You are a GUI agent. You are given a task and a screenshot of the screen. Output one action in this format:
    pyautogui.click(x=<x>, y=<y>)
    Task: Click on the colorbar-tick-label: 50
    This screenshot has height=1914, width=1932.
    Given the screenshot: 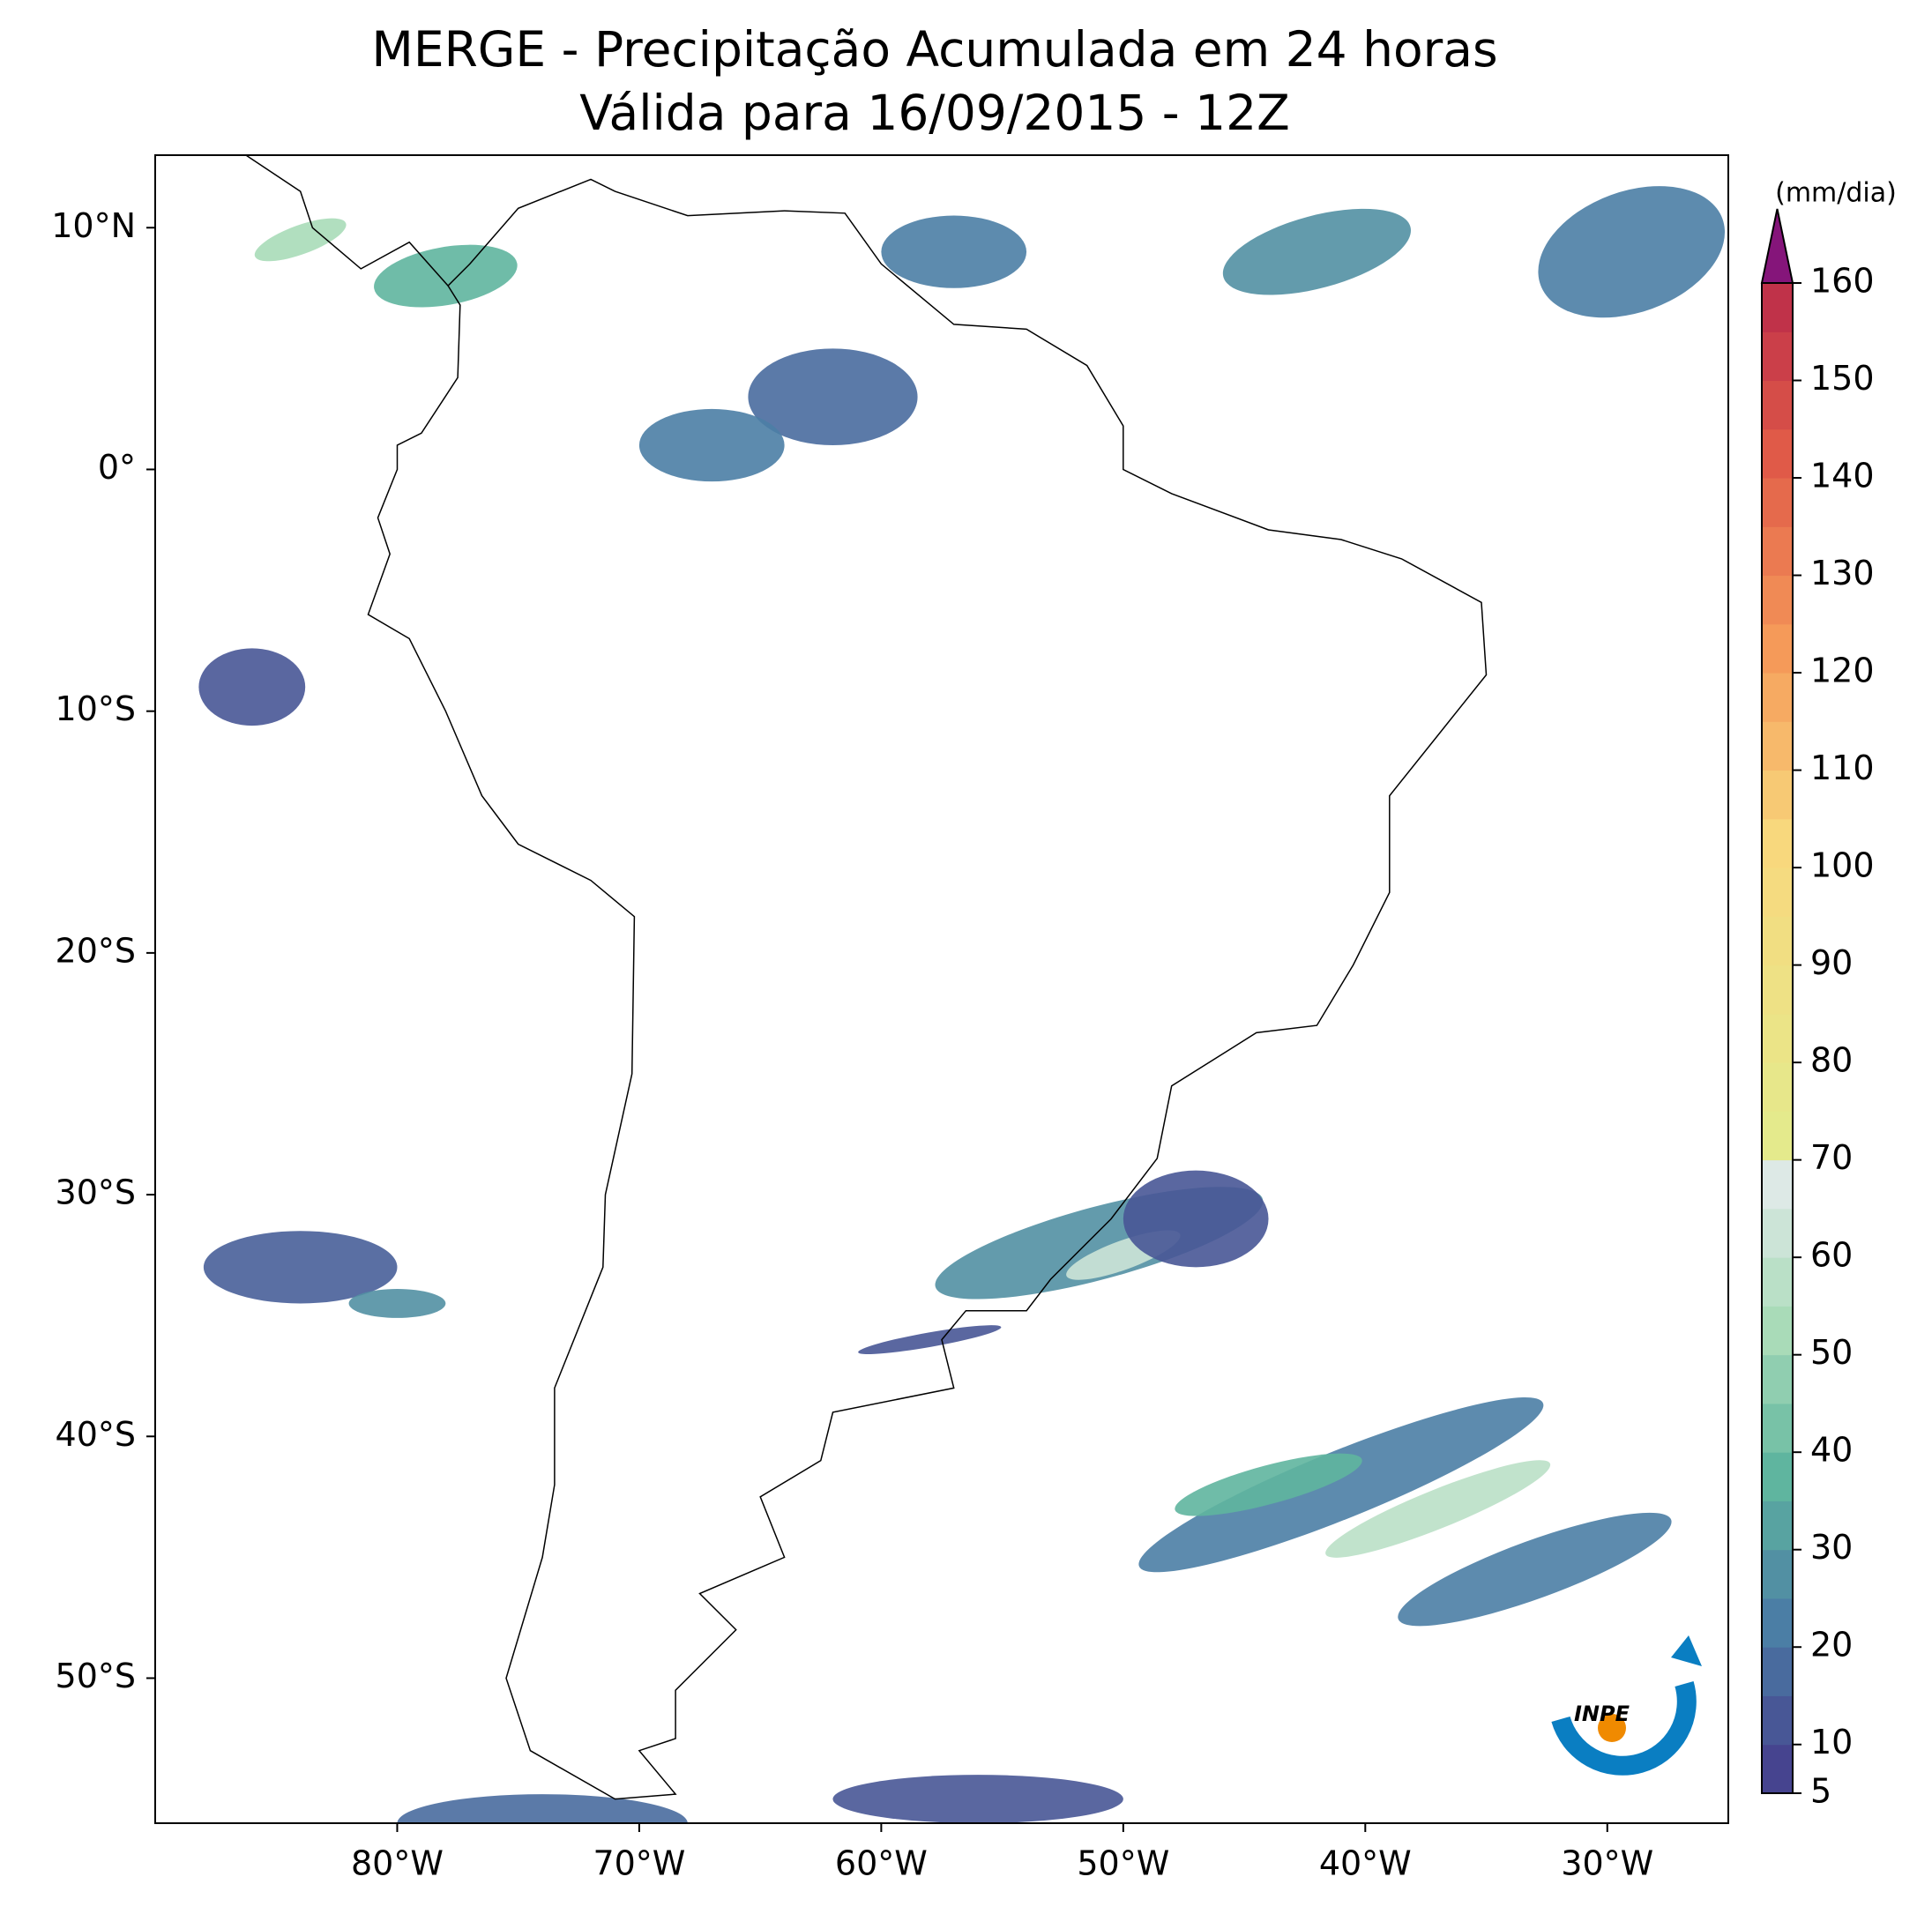 What is the action you would take?
    pyautogui.click(x=1831, y=1352)
    